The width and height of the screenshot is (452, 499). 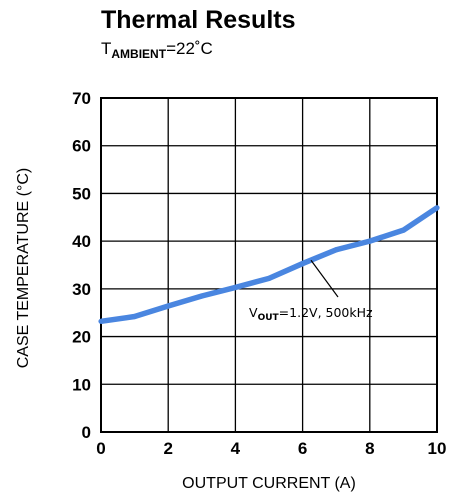 I want to click on y-tick-label: 60, so click(x=81, y=146).